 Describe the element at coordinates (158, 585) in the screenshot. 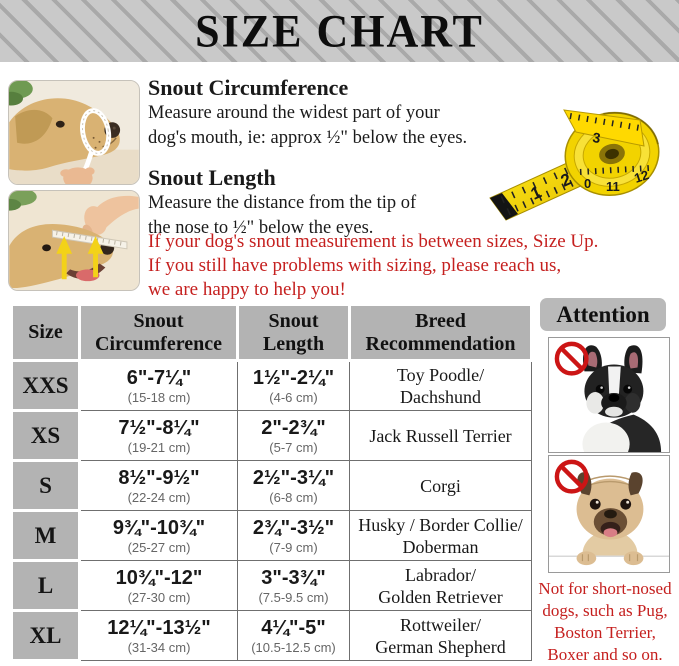

I see `circumference-cell: 10¾"-12" (27-30 cm)` at that location.